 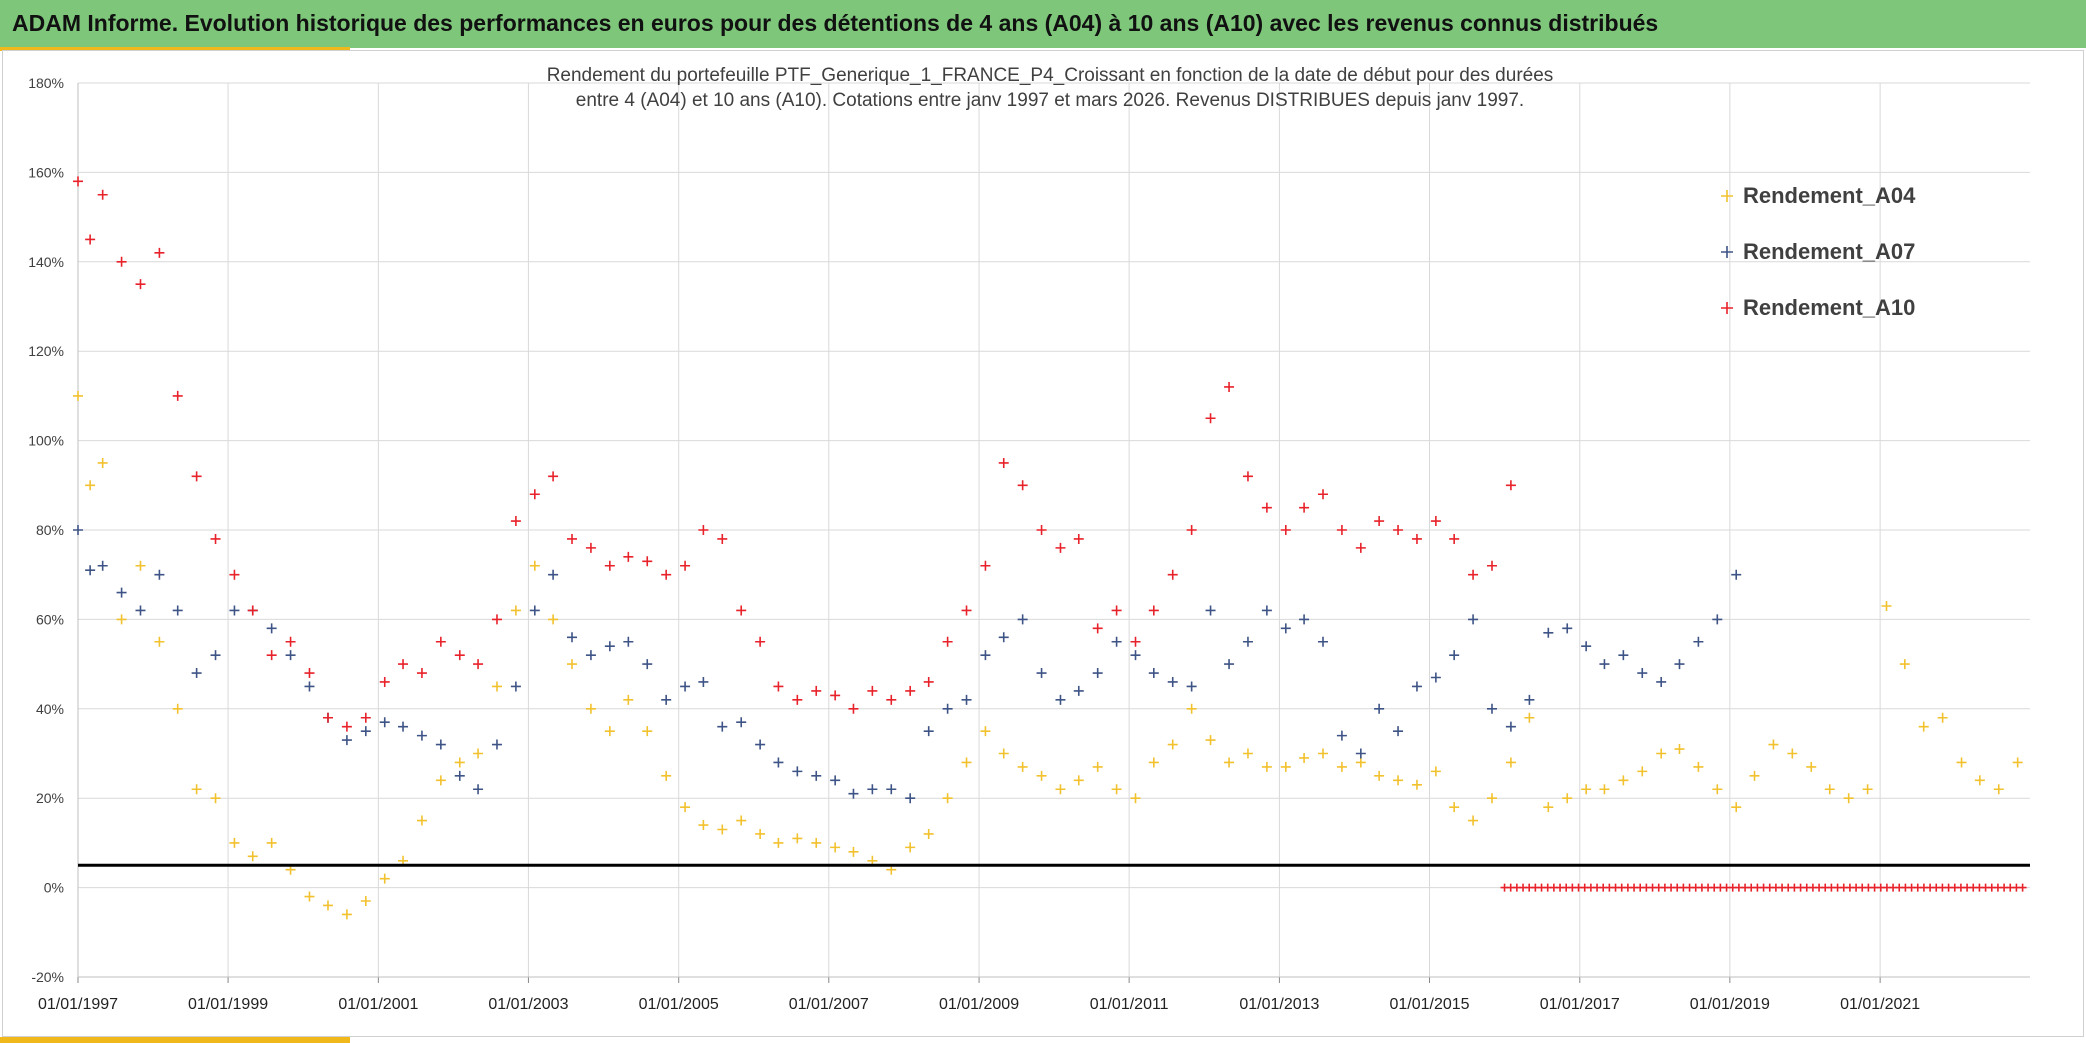 I want to click on x-tick-label: 01/01/2011, so click(x=1129, y=1004).